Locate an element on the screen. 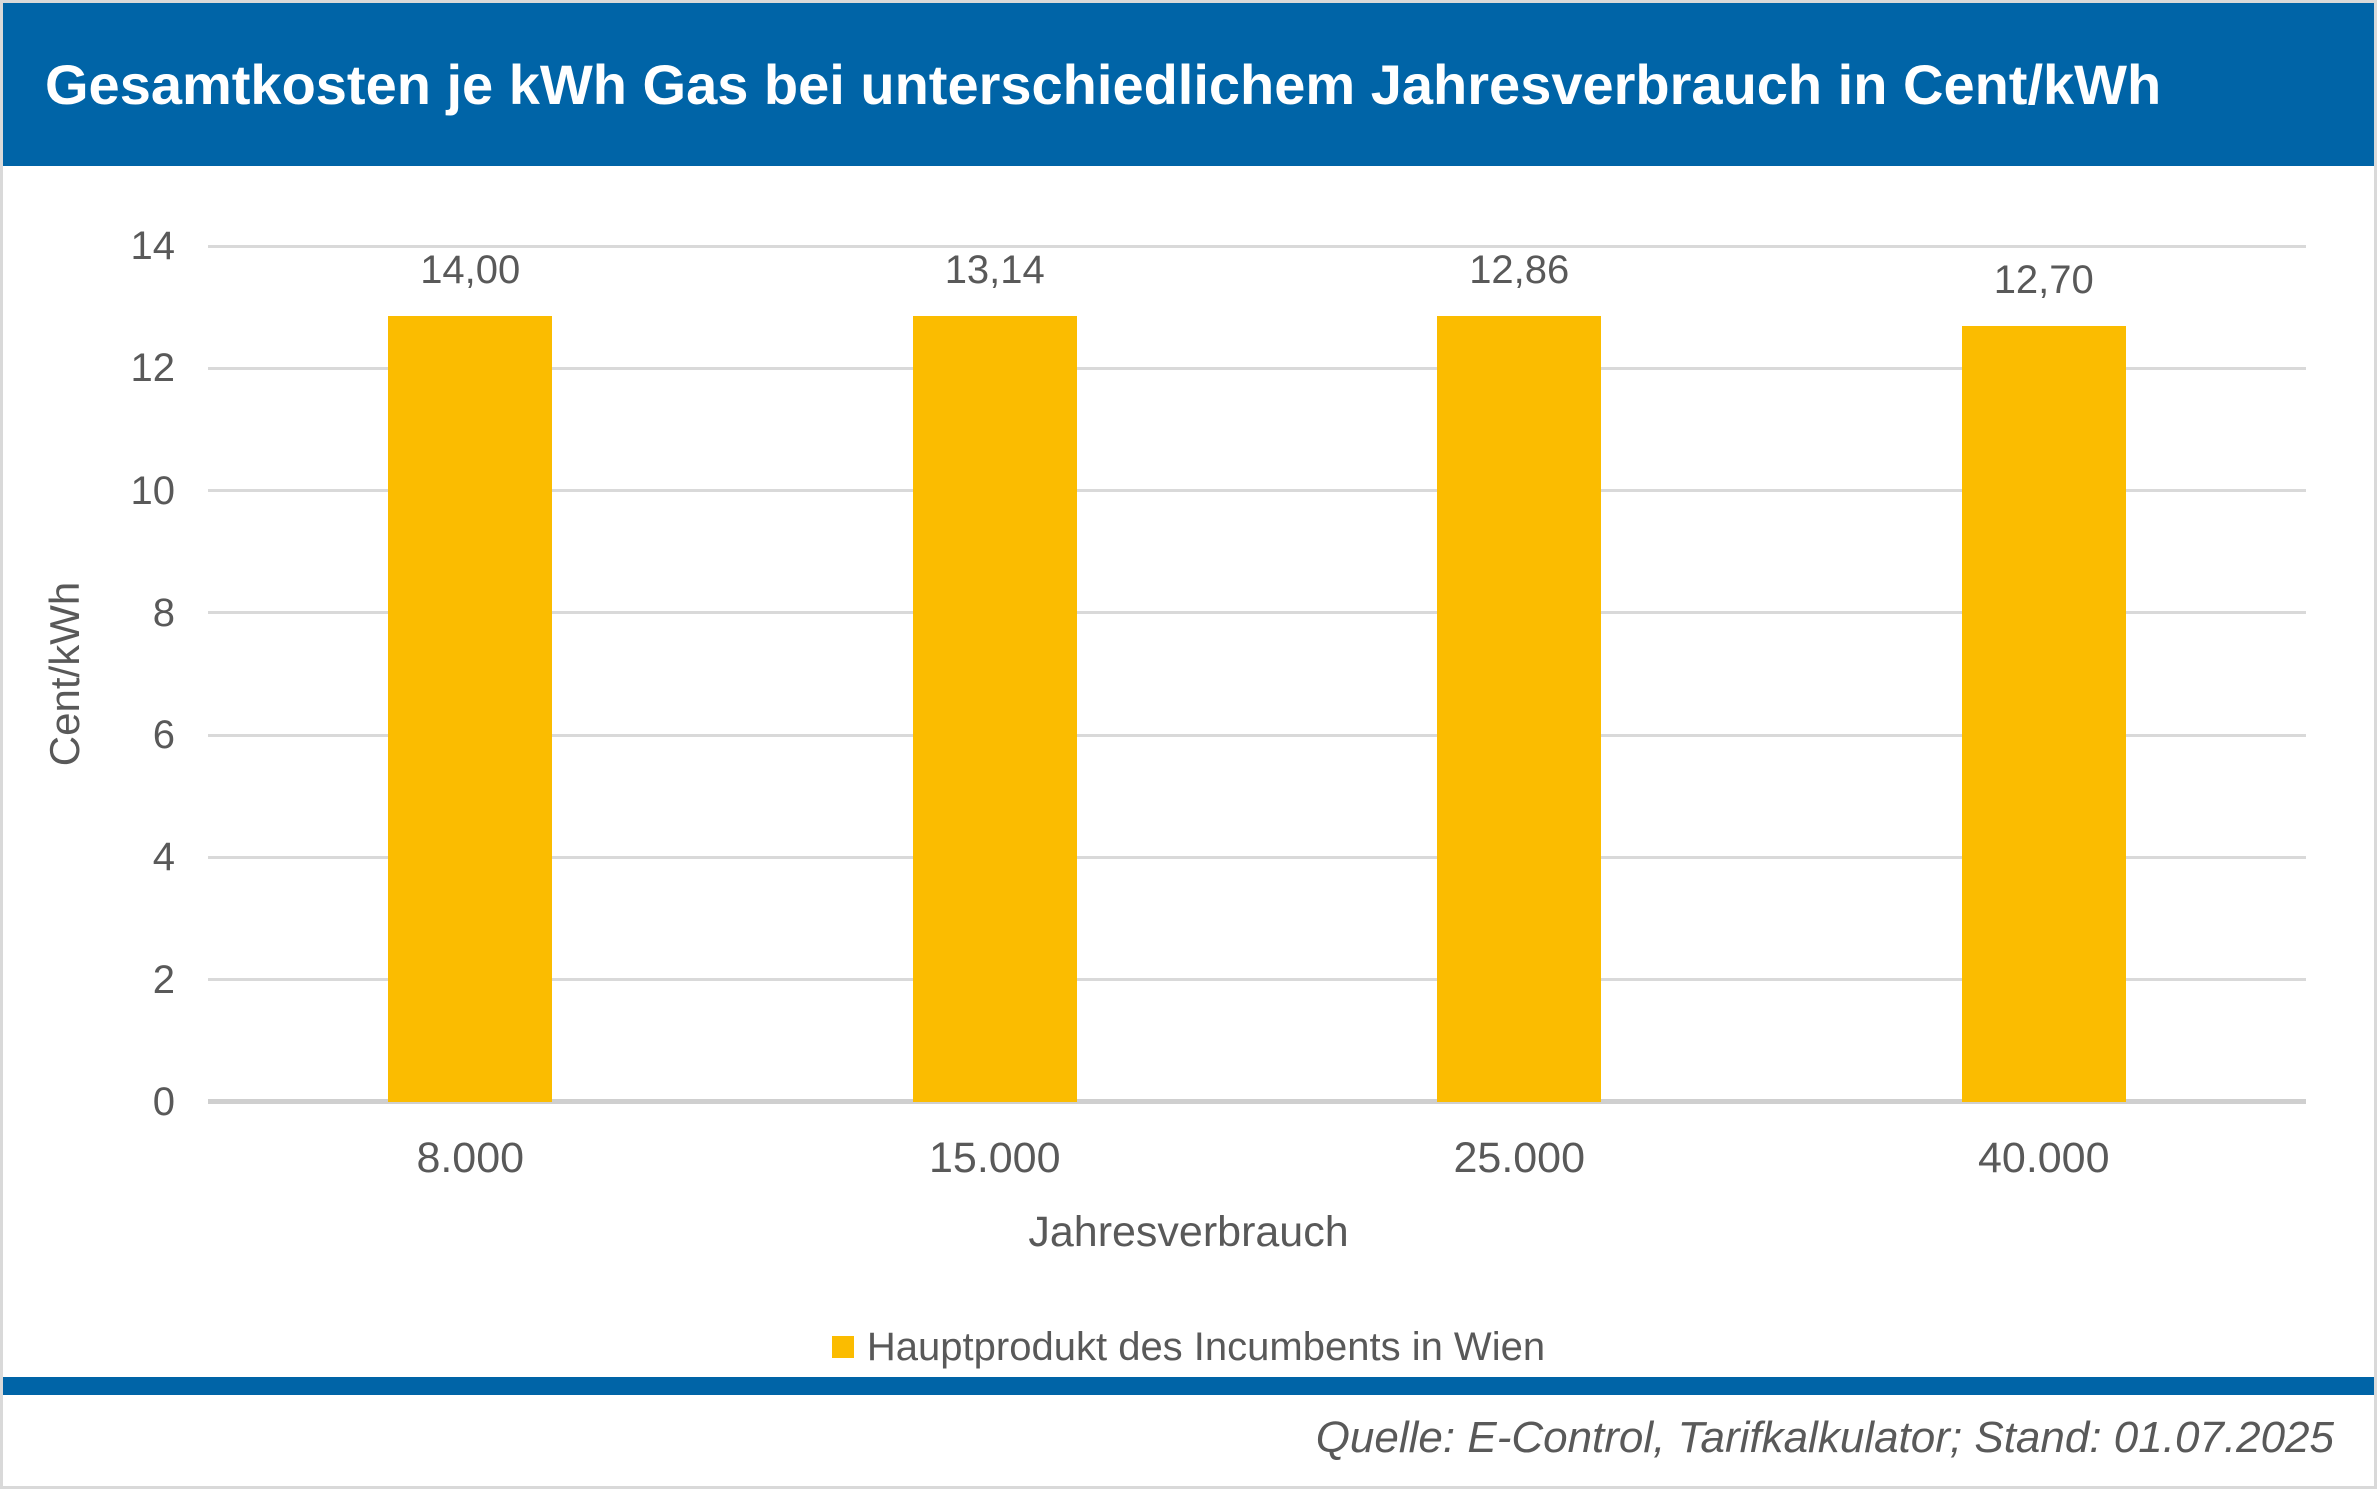 This screenshot has width=2377, height=1489. x-axis-tick-labels: 8.000 15.000 25.000 40.000 is located at coordinates (1257, 1142).